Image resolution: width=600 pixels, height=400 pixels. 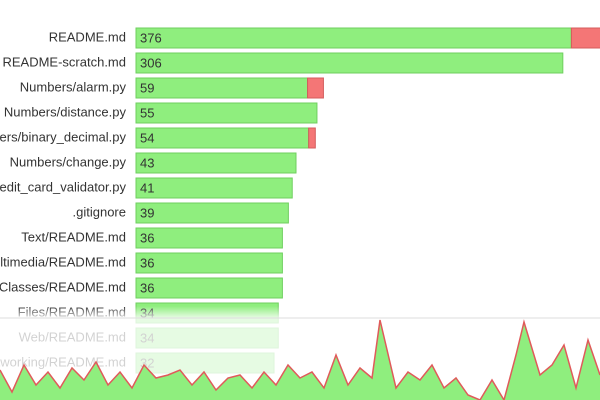 I want to click on bar-value: 39, so click(x=147, y=212).